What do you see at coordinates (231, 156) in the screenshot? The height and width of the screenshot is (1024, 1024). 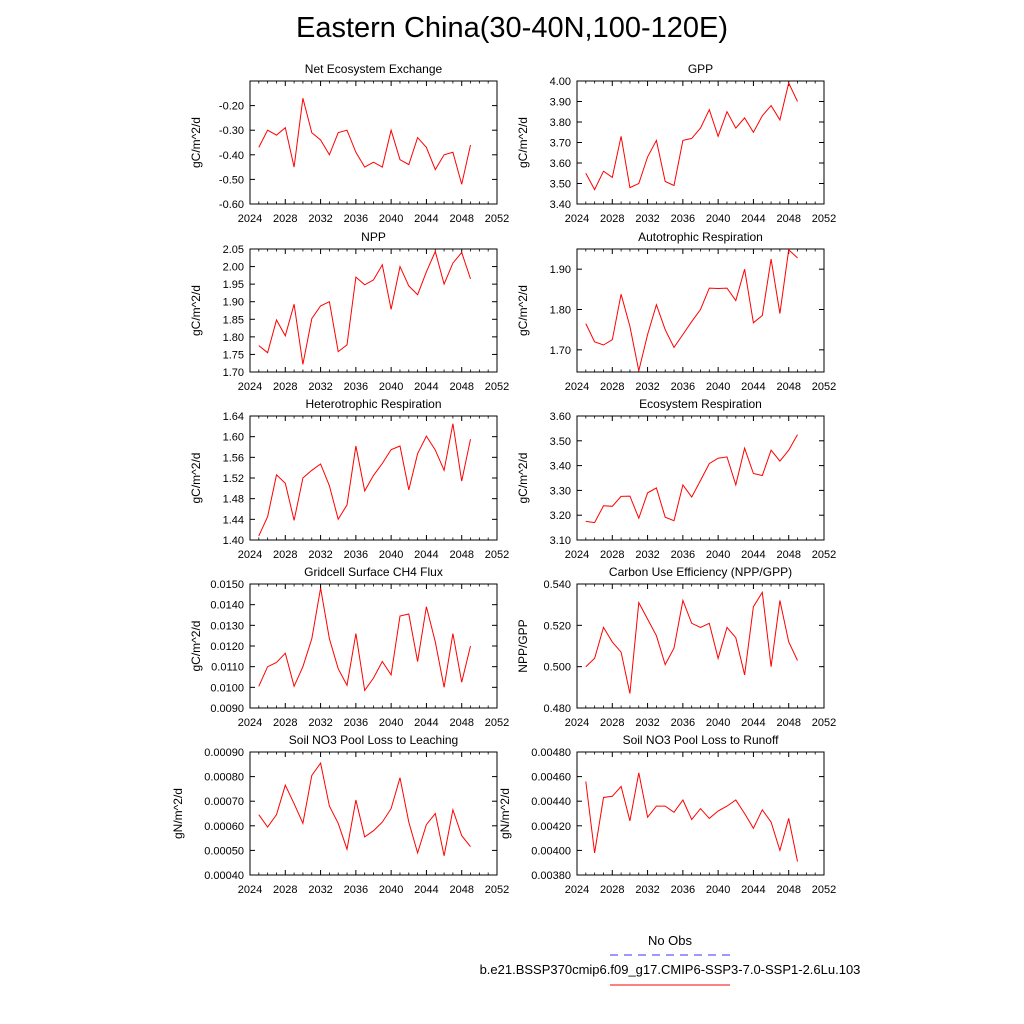 I see `y-tick-label: -0.40` at bounding box center [231, 156].